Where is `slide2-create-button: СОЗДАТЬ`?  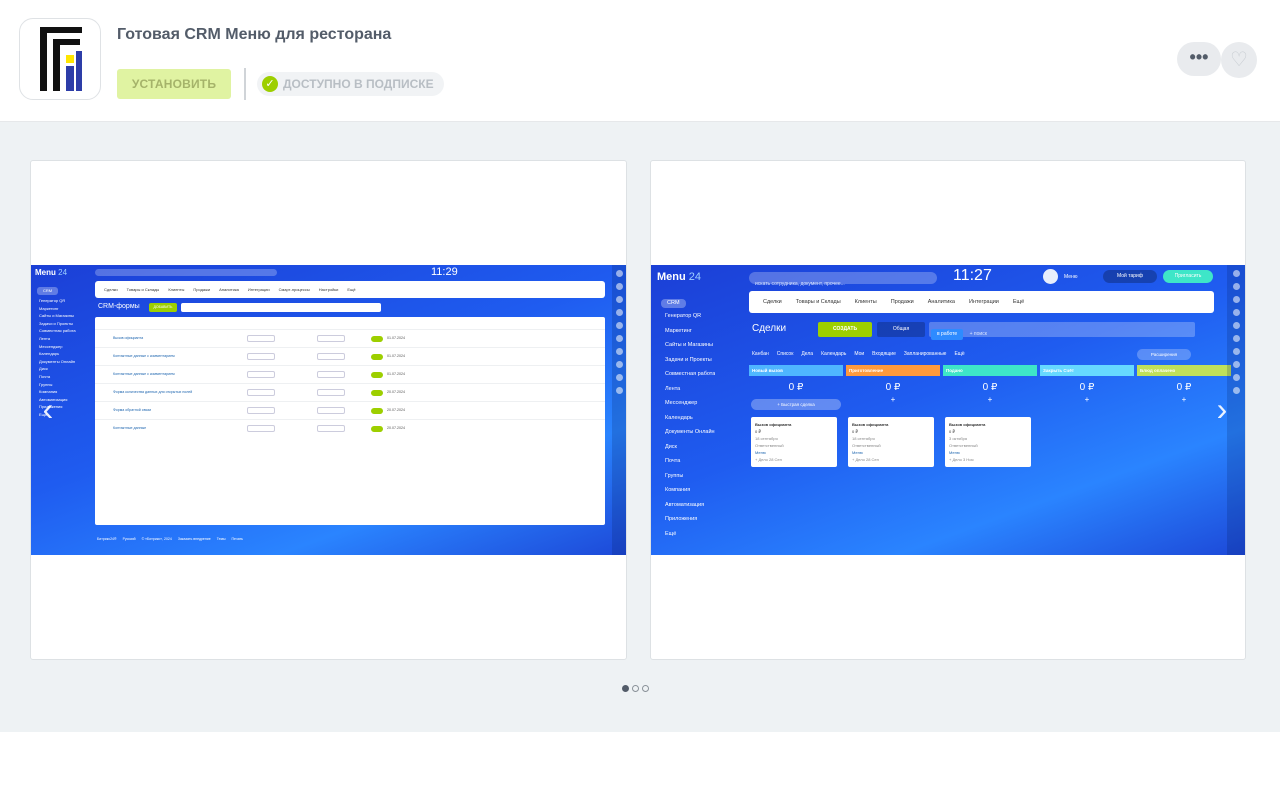 slide2-create-button: СОЗДАТЬ is located at coordinates (845, 329).